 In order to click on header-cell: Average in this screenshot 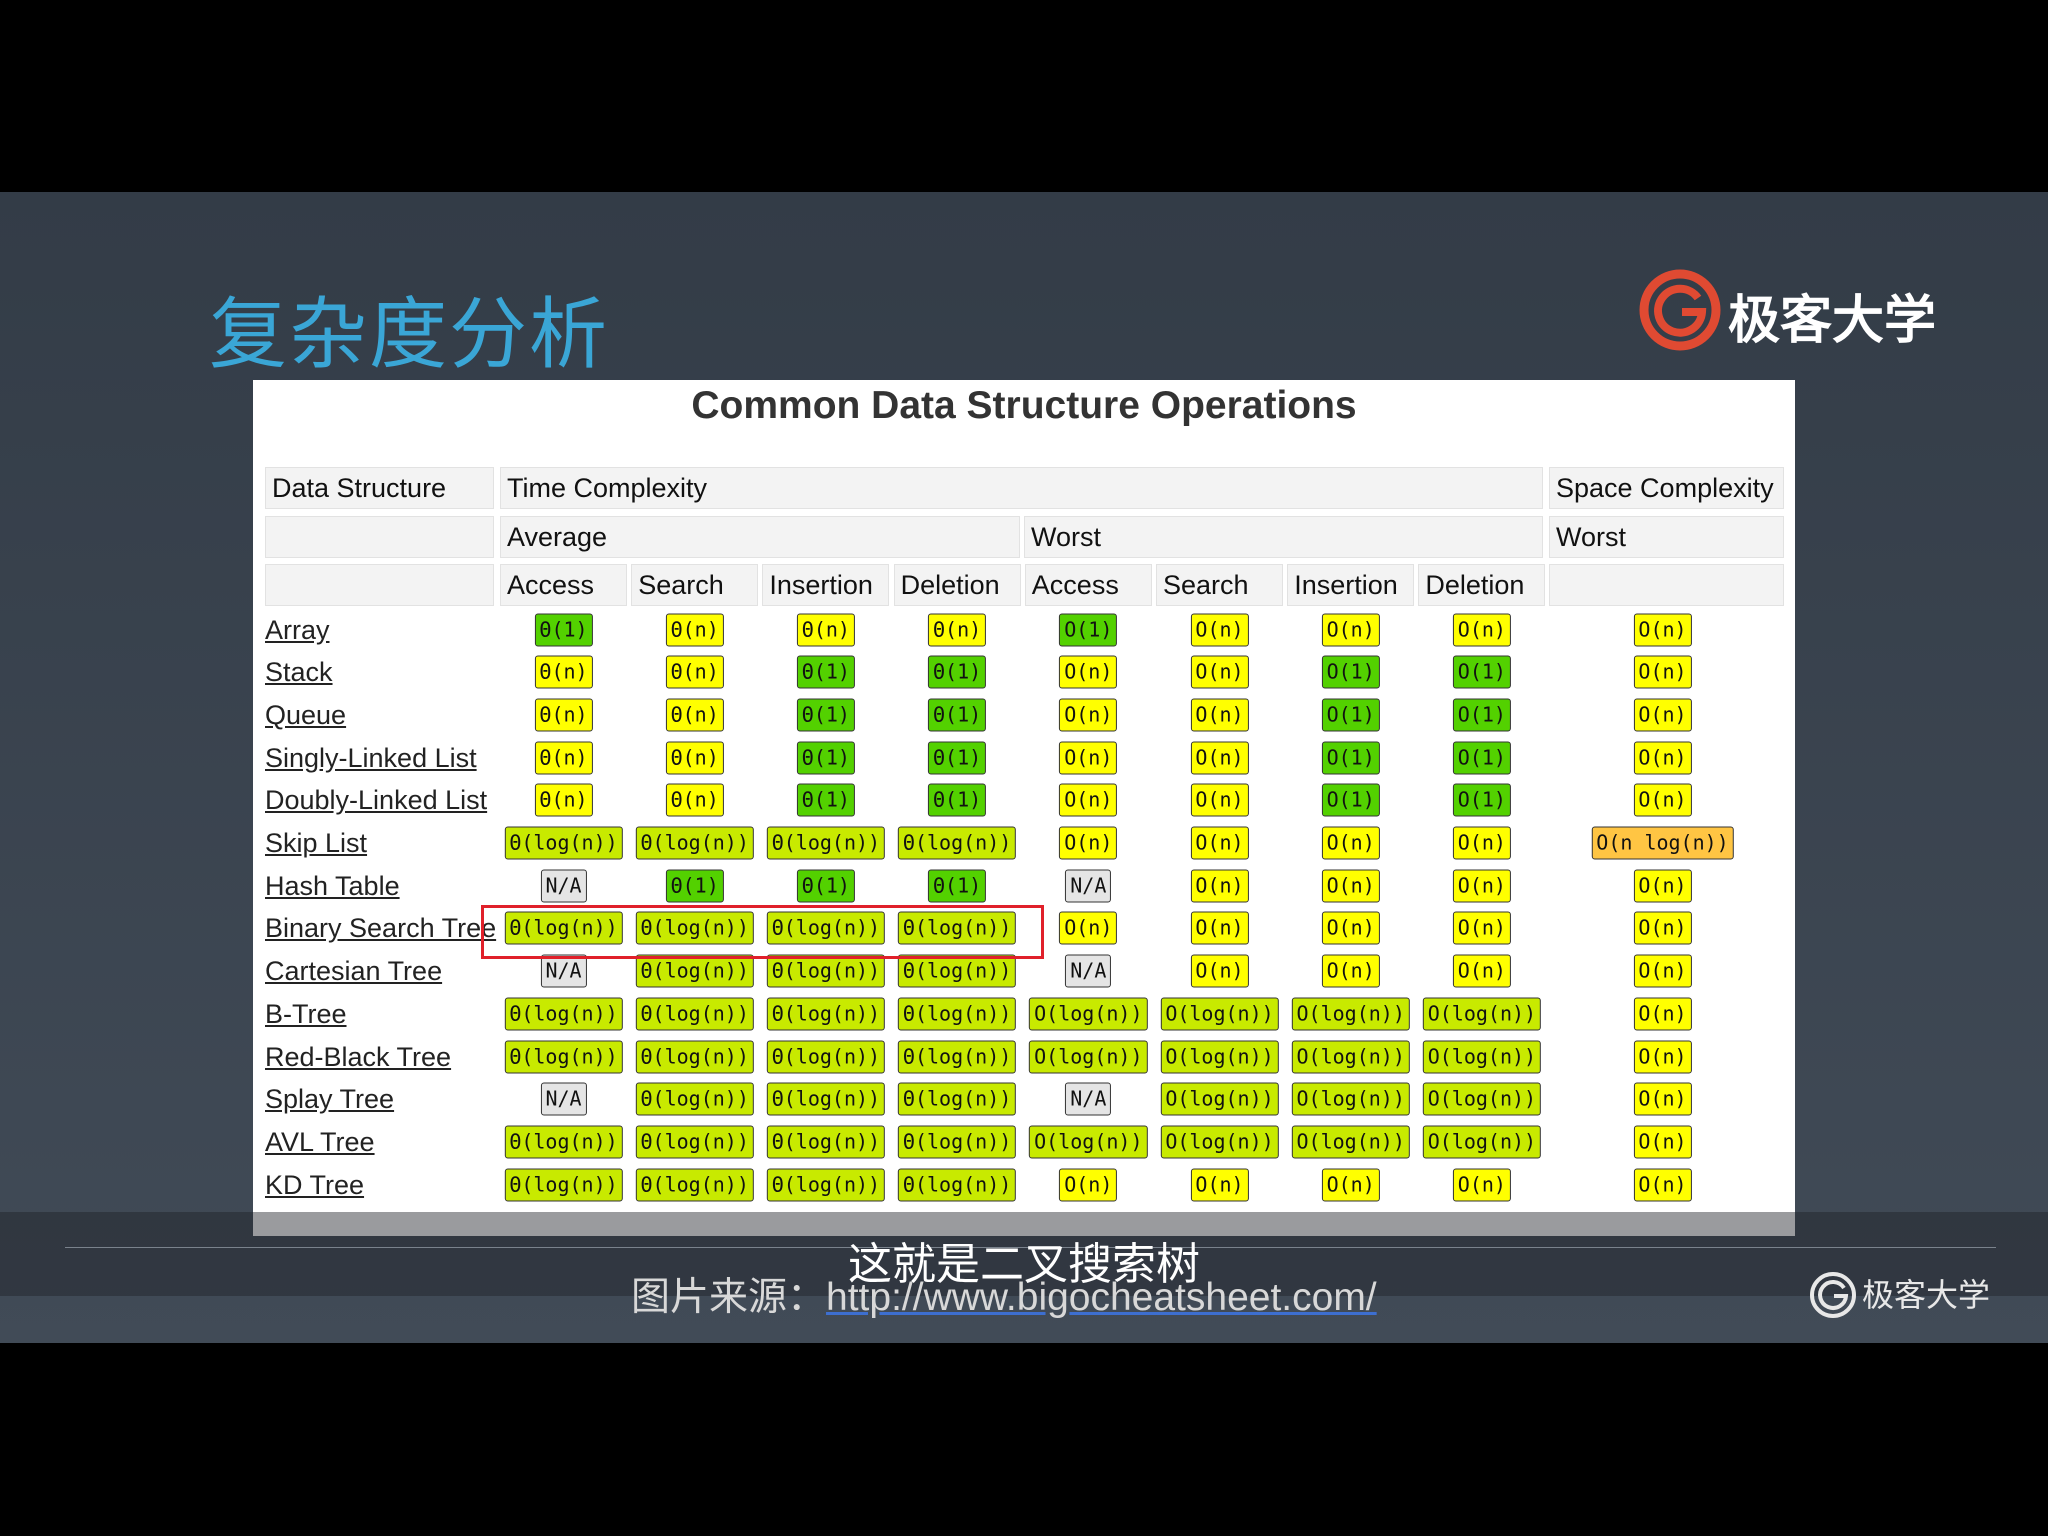, I will do `click(760, 537)`.